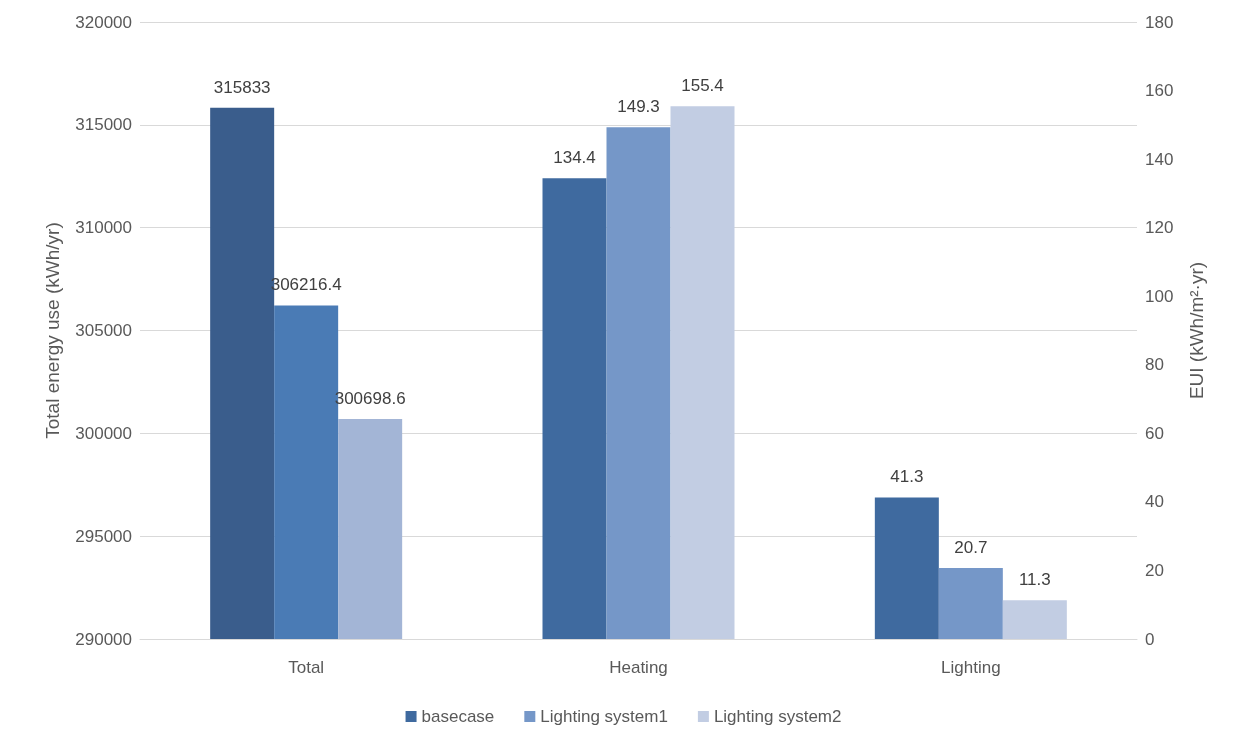  I want to click on legend-label: basecase, so click(458, 716).